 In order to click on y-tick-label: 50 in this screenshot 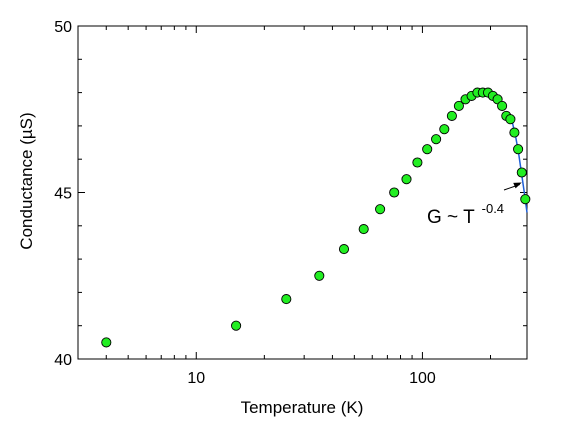, I will do `click(63, 27)`.